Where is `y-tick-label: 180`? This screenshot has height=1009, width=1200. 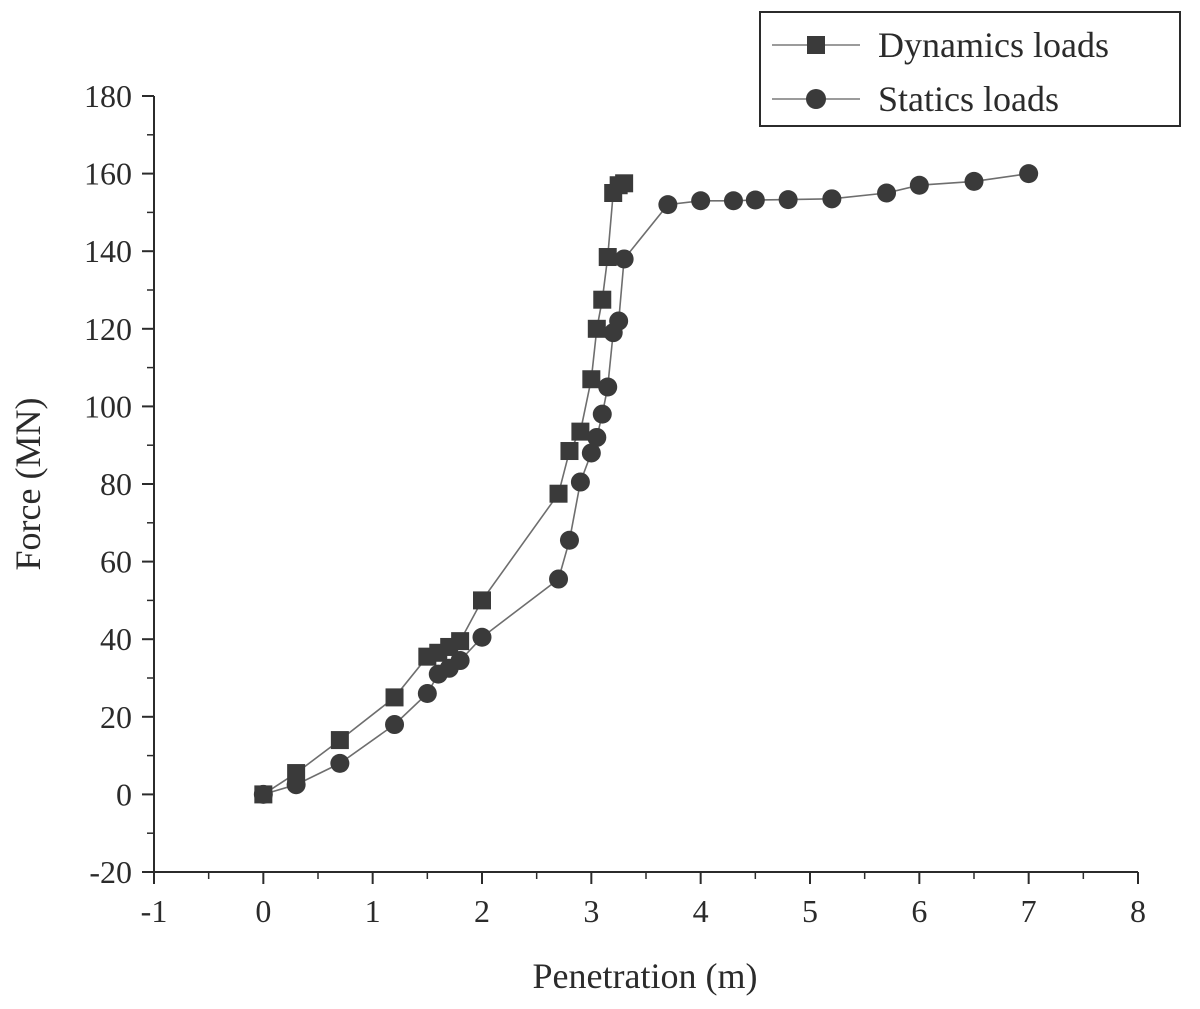 y-tick-label: 180 is located at coordinates (108, 96).